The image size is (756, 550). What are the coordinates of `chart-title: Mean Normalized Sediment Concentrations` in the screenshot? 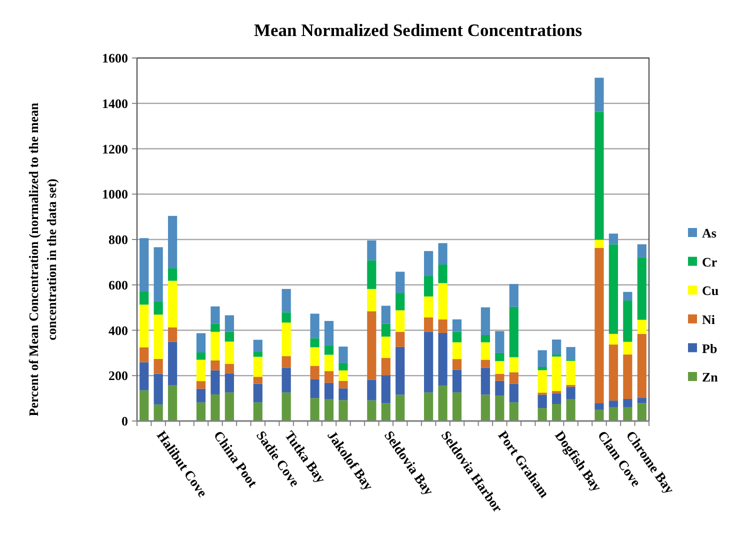 It's located at (418, 30).